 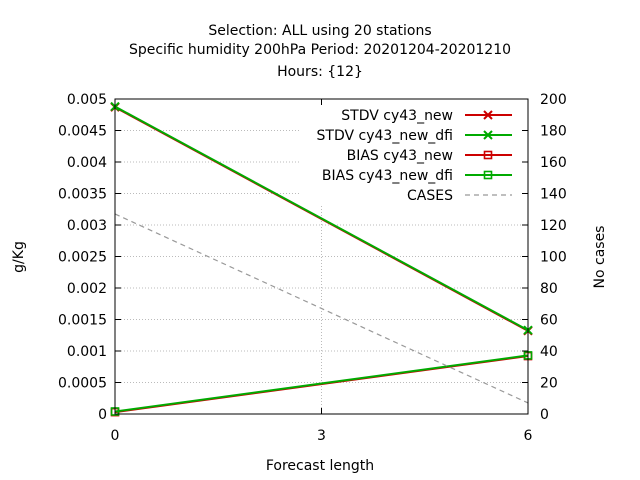 What do you see at coordinates (87, 226) in the screenshot?
I see `y-tick-label: 0.003` at bounding box center [87, 226].